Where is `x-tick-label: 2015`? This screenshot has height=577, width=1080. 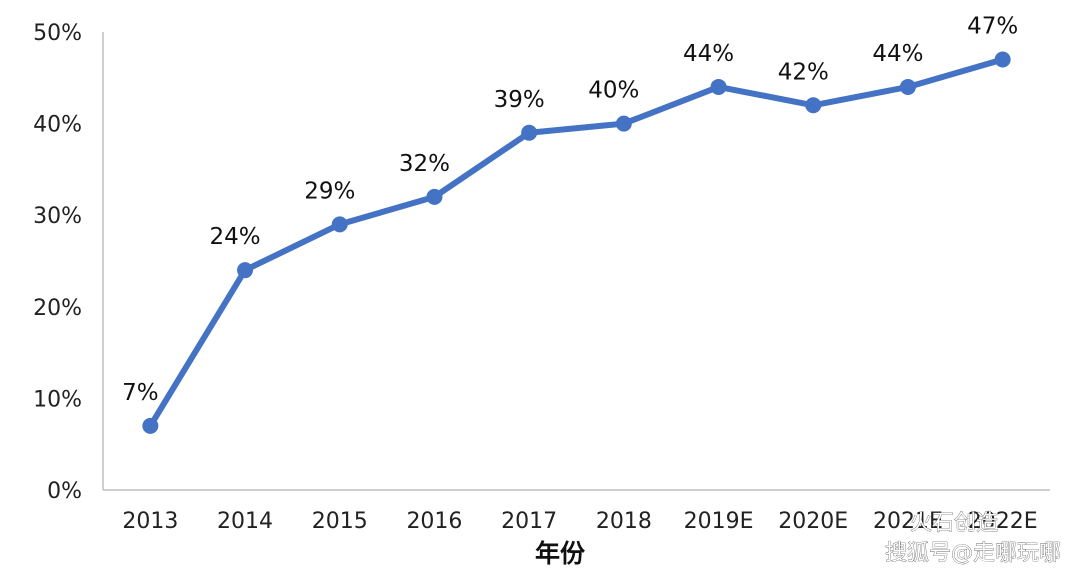 x-tick-label: 2015 is located at coordinates (340, 521).